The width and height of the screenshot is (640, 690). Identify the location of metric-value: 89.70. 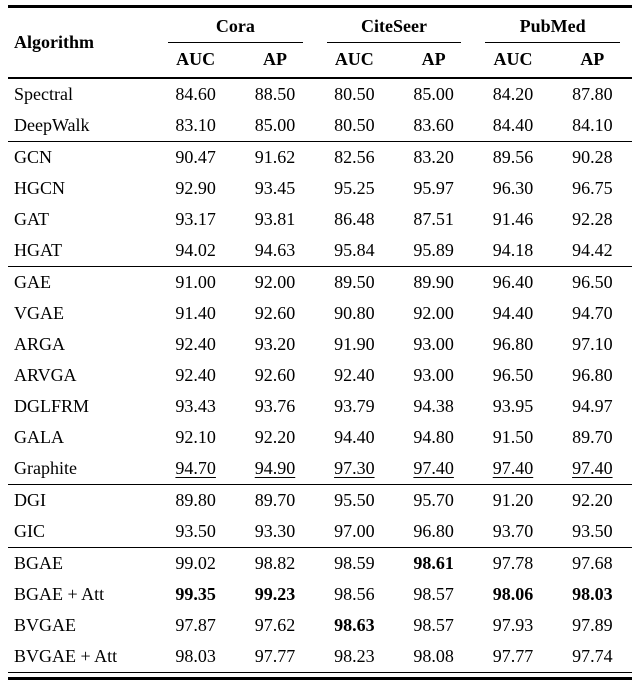
(592, 437).